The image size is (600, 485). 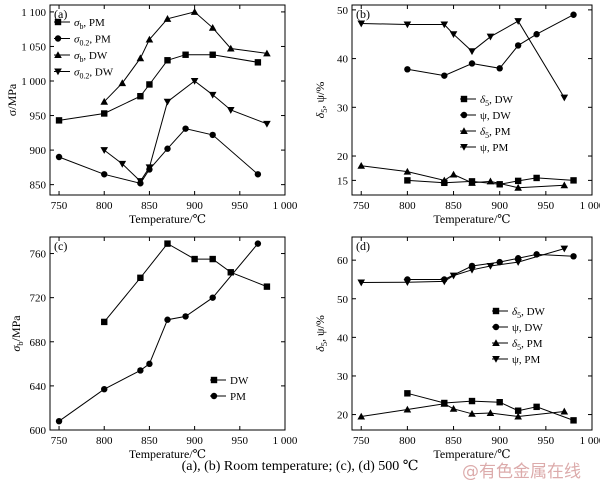 I want to click on legend-label: σb, PM, so click(x=89, y=24).